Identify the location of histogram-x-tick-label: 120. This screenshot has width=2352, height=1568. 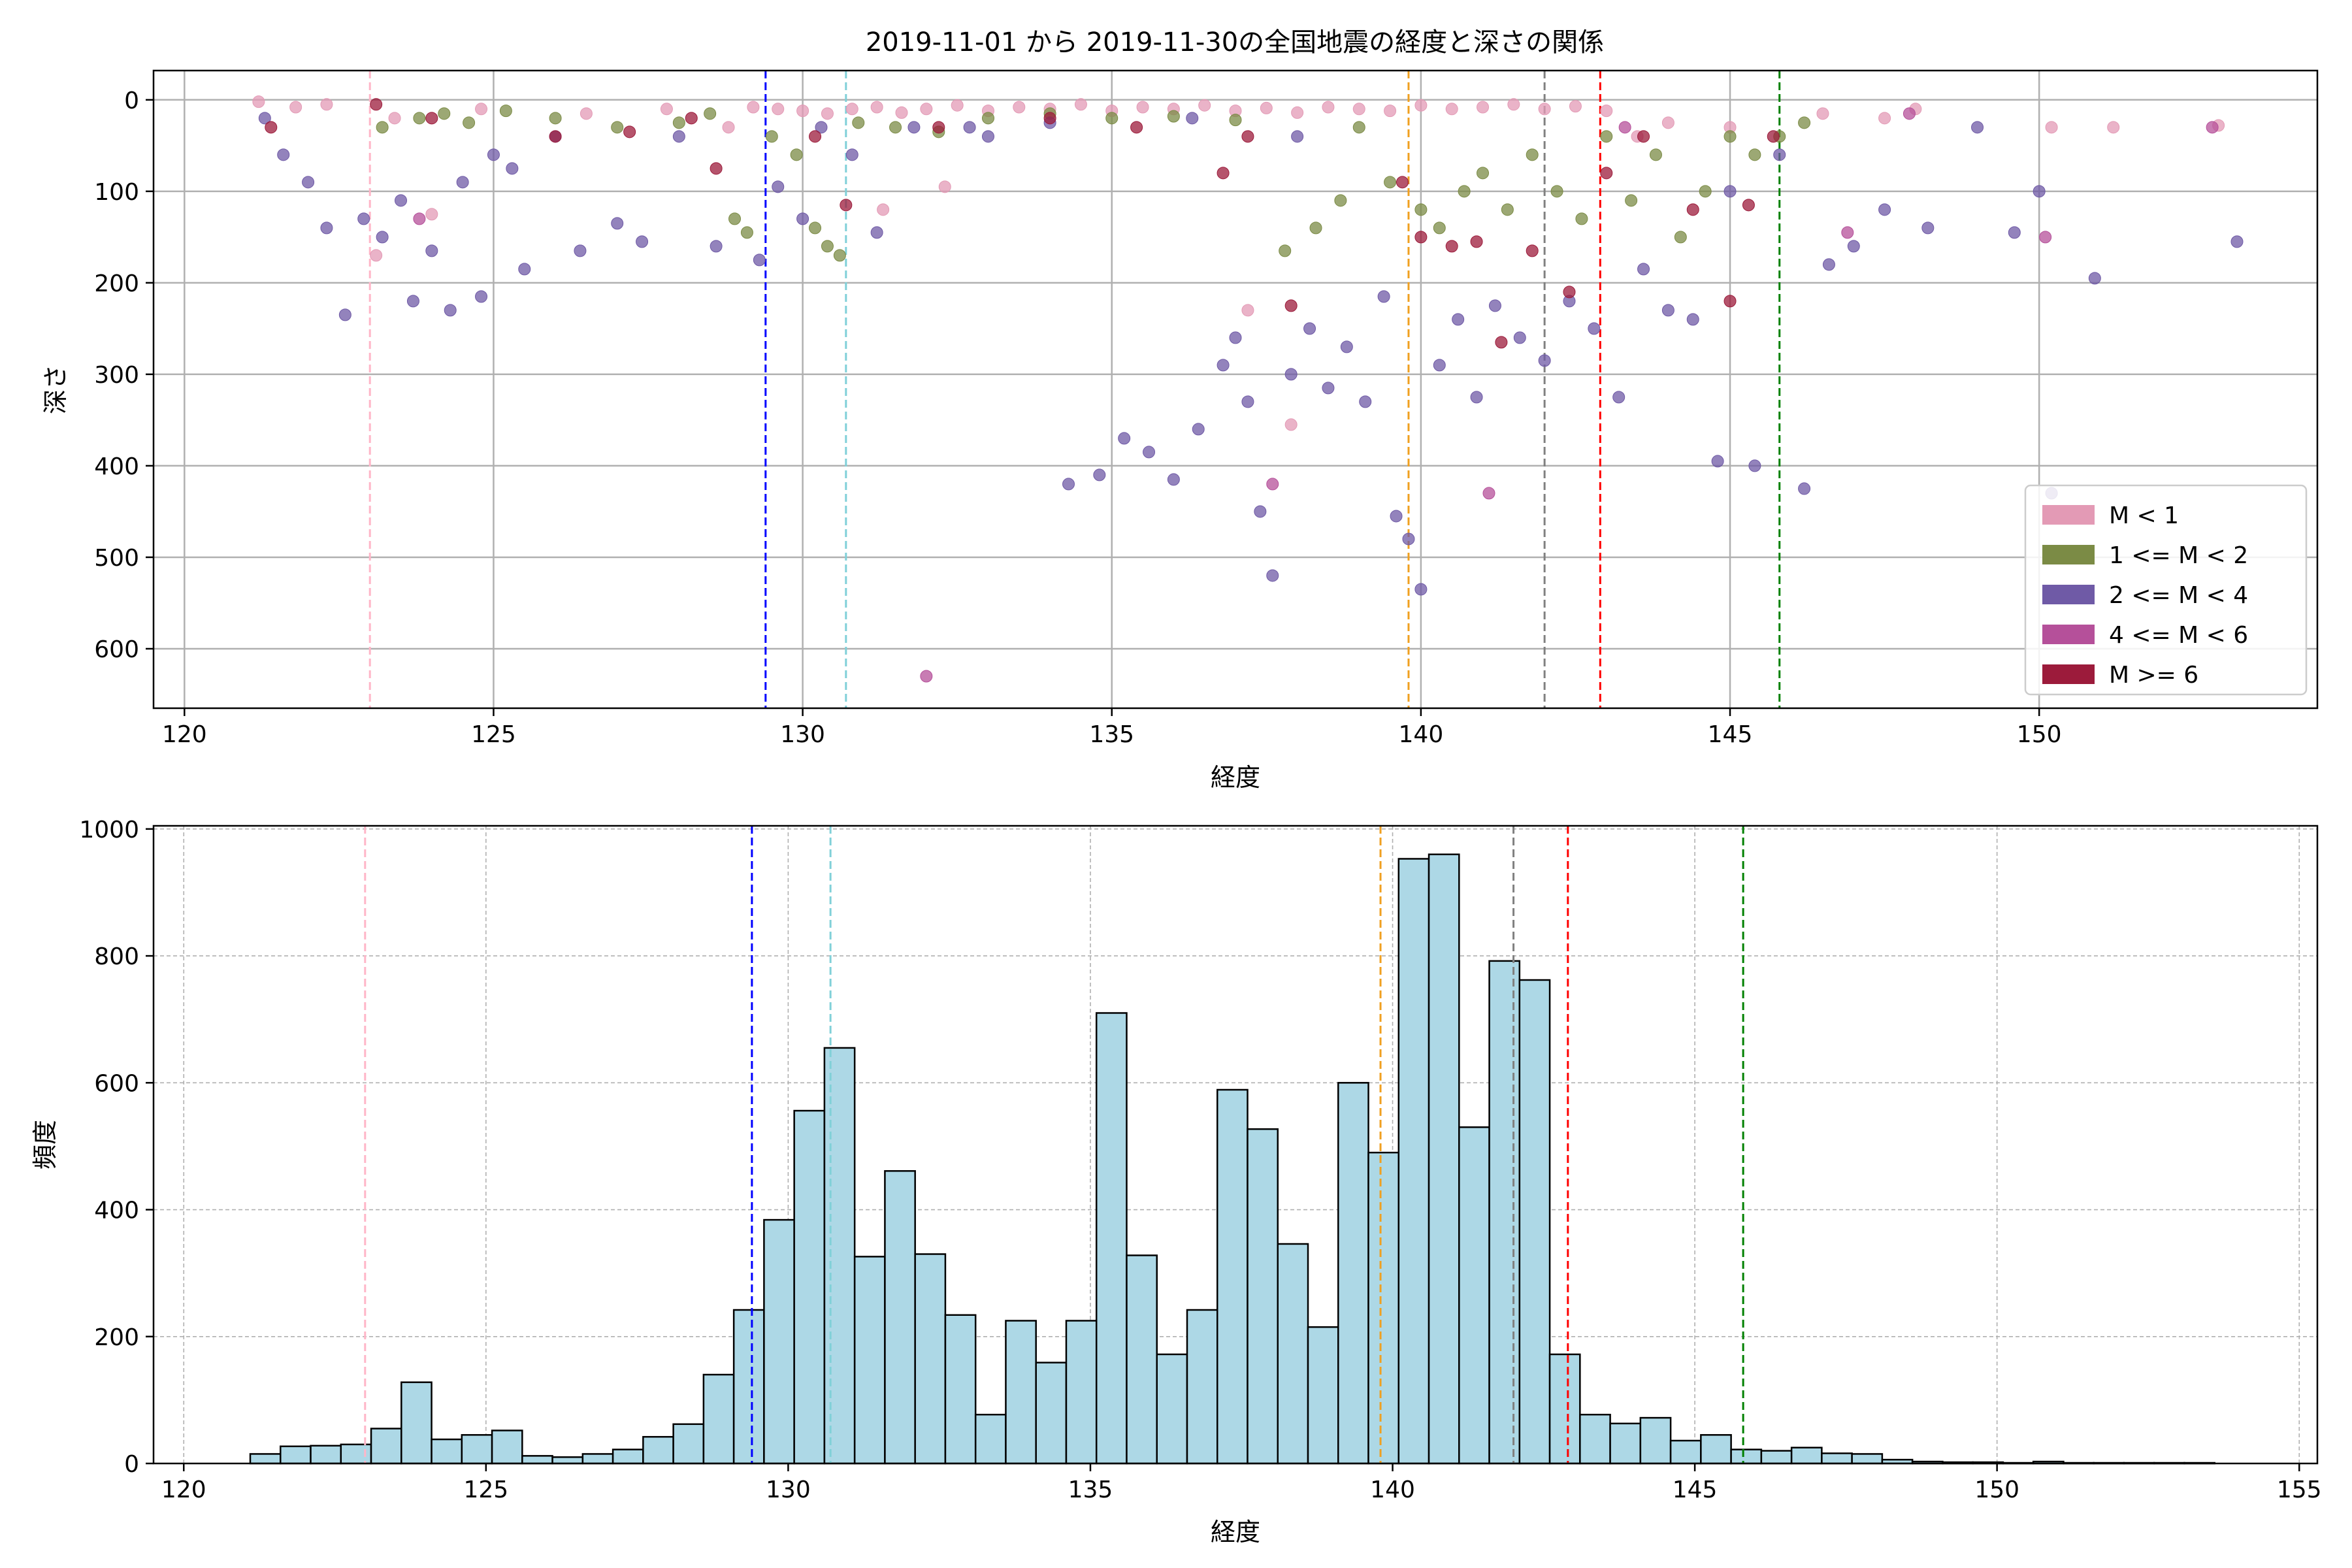
(183, 1490).